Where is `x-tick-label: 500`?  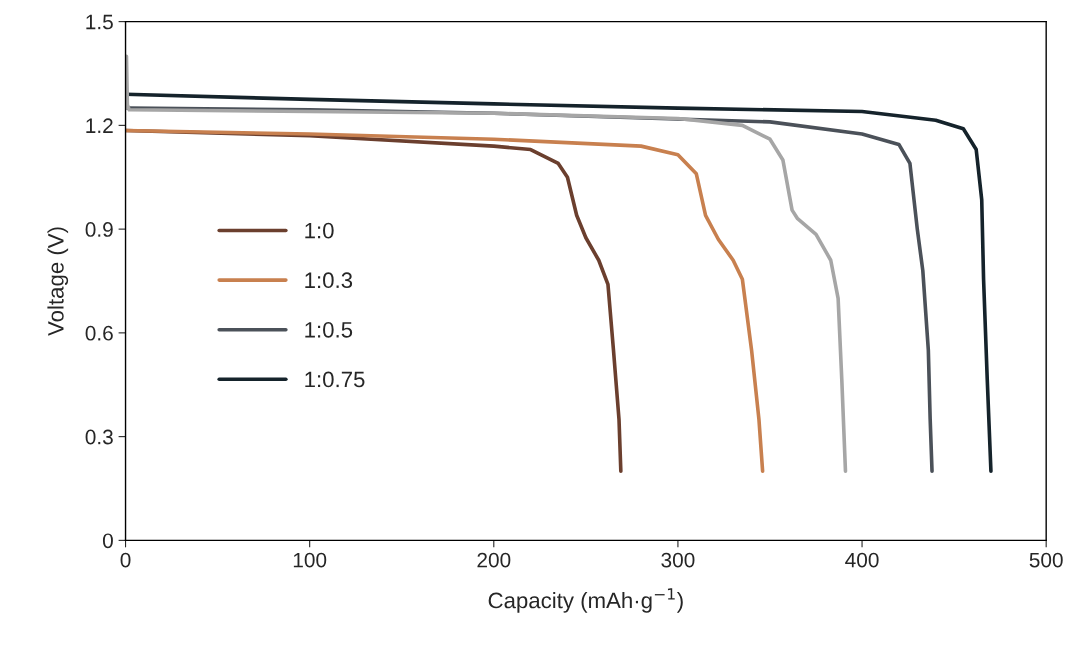 x-tick-label: 500 is located at coordinates (1046, 560).